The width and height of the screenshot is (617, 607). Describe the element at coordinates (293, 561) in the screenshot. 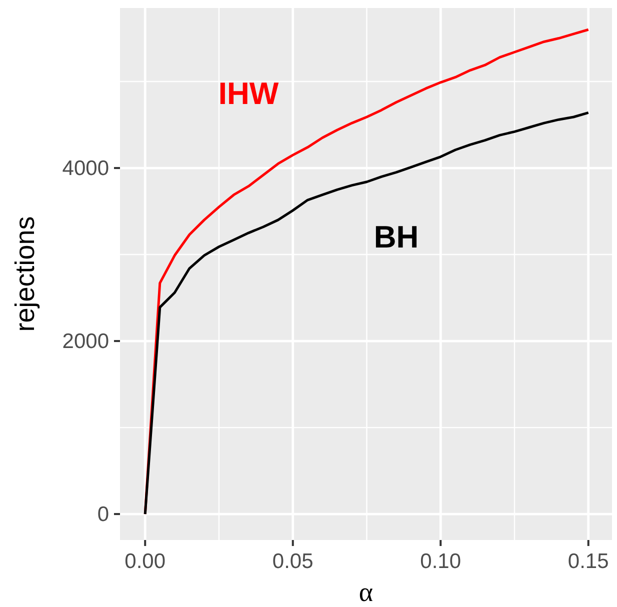

I see `x-tick-label: 0.05` at that location.